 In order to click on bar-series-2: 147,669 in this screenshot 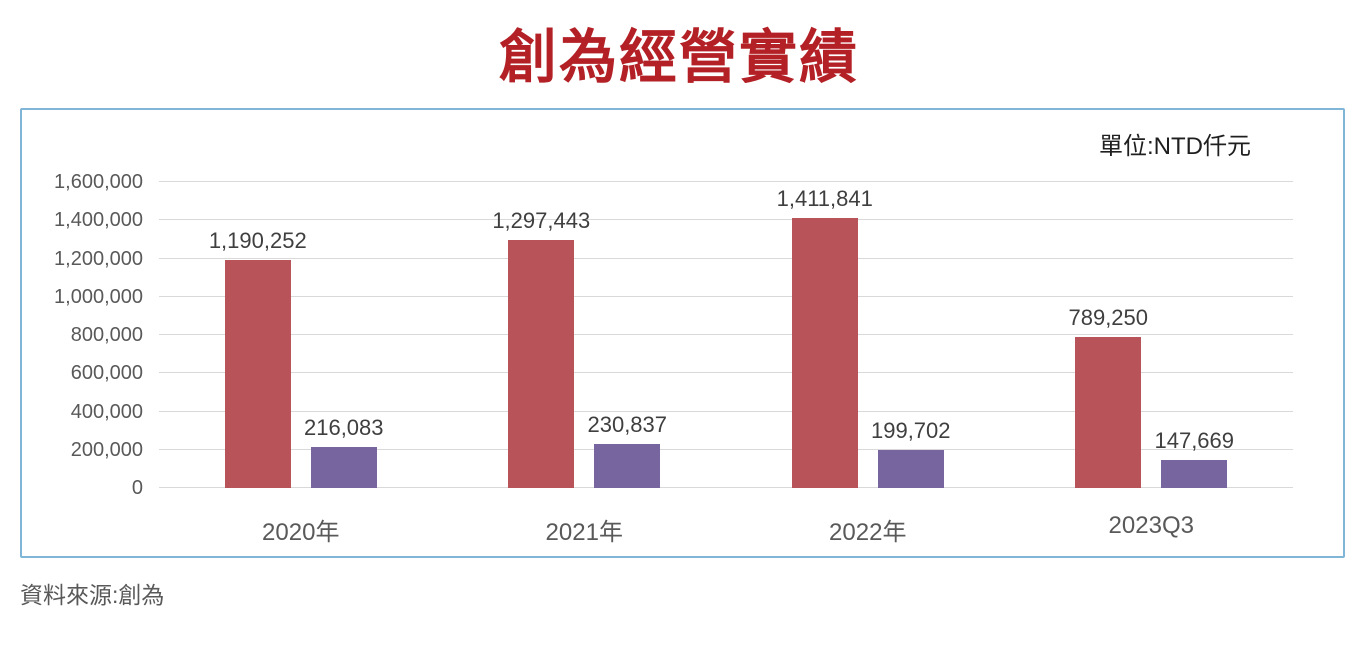, I will do `click(1194, 458)`.